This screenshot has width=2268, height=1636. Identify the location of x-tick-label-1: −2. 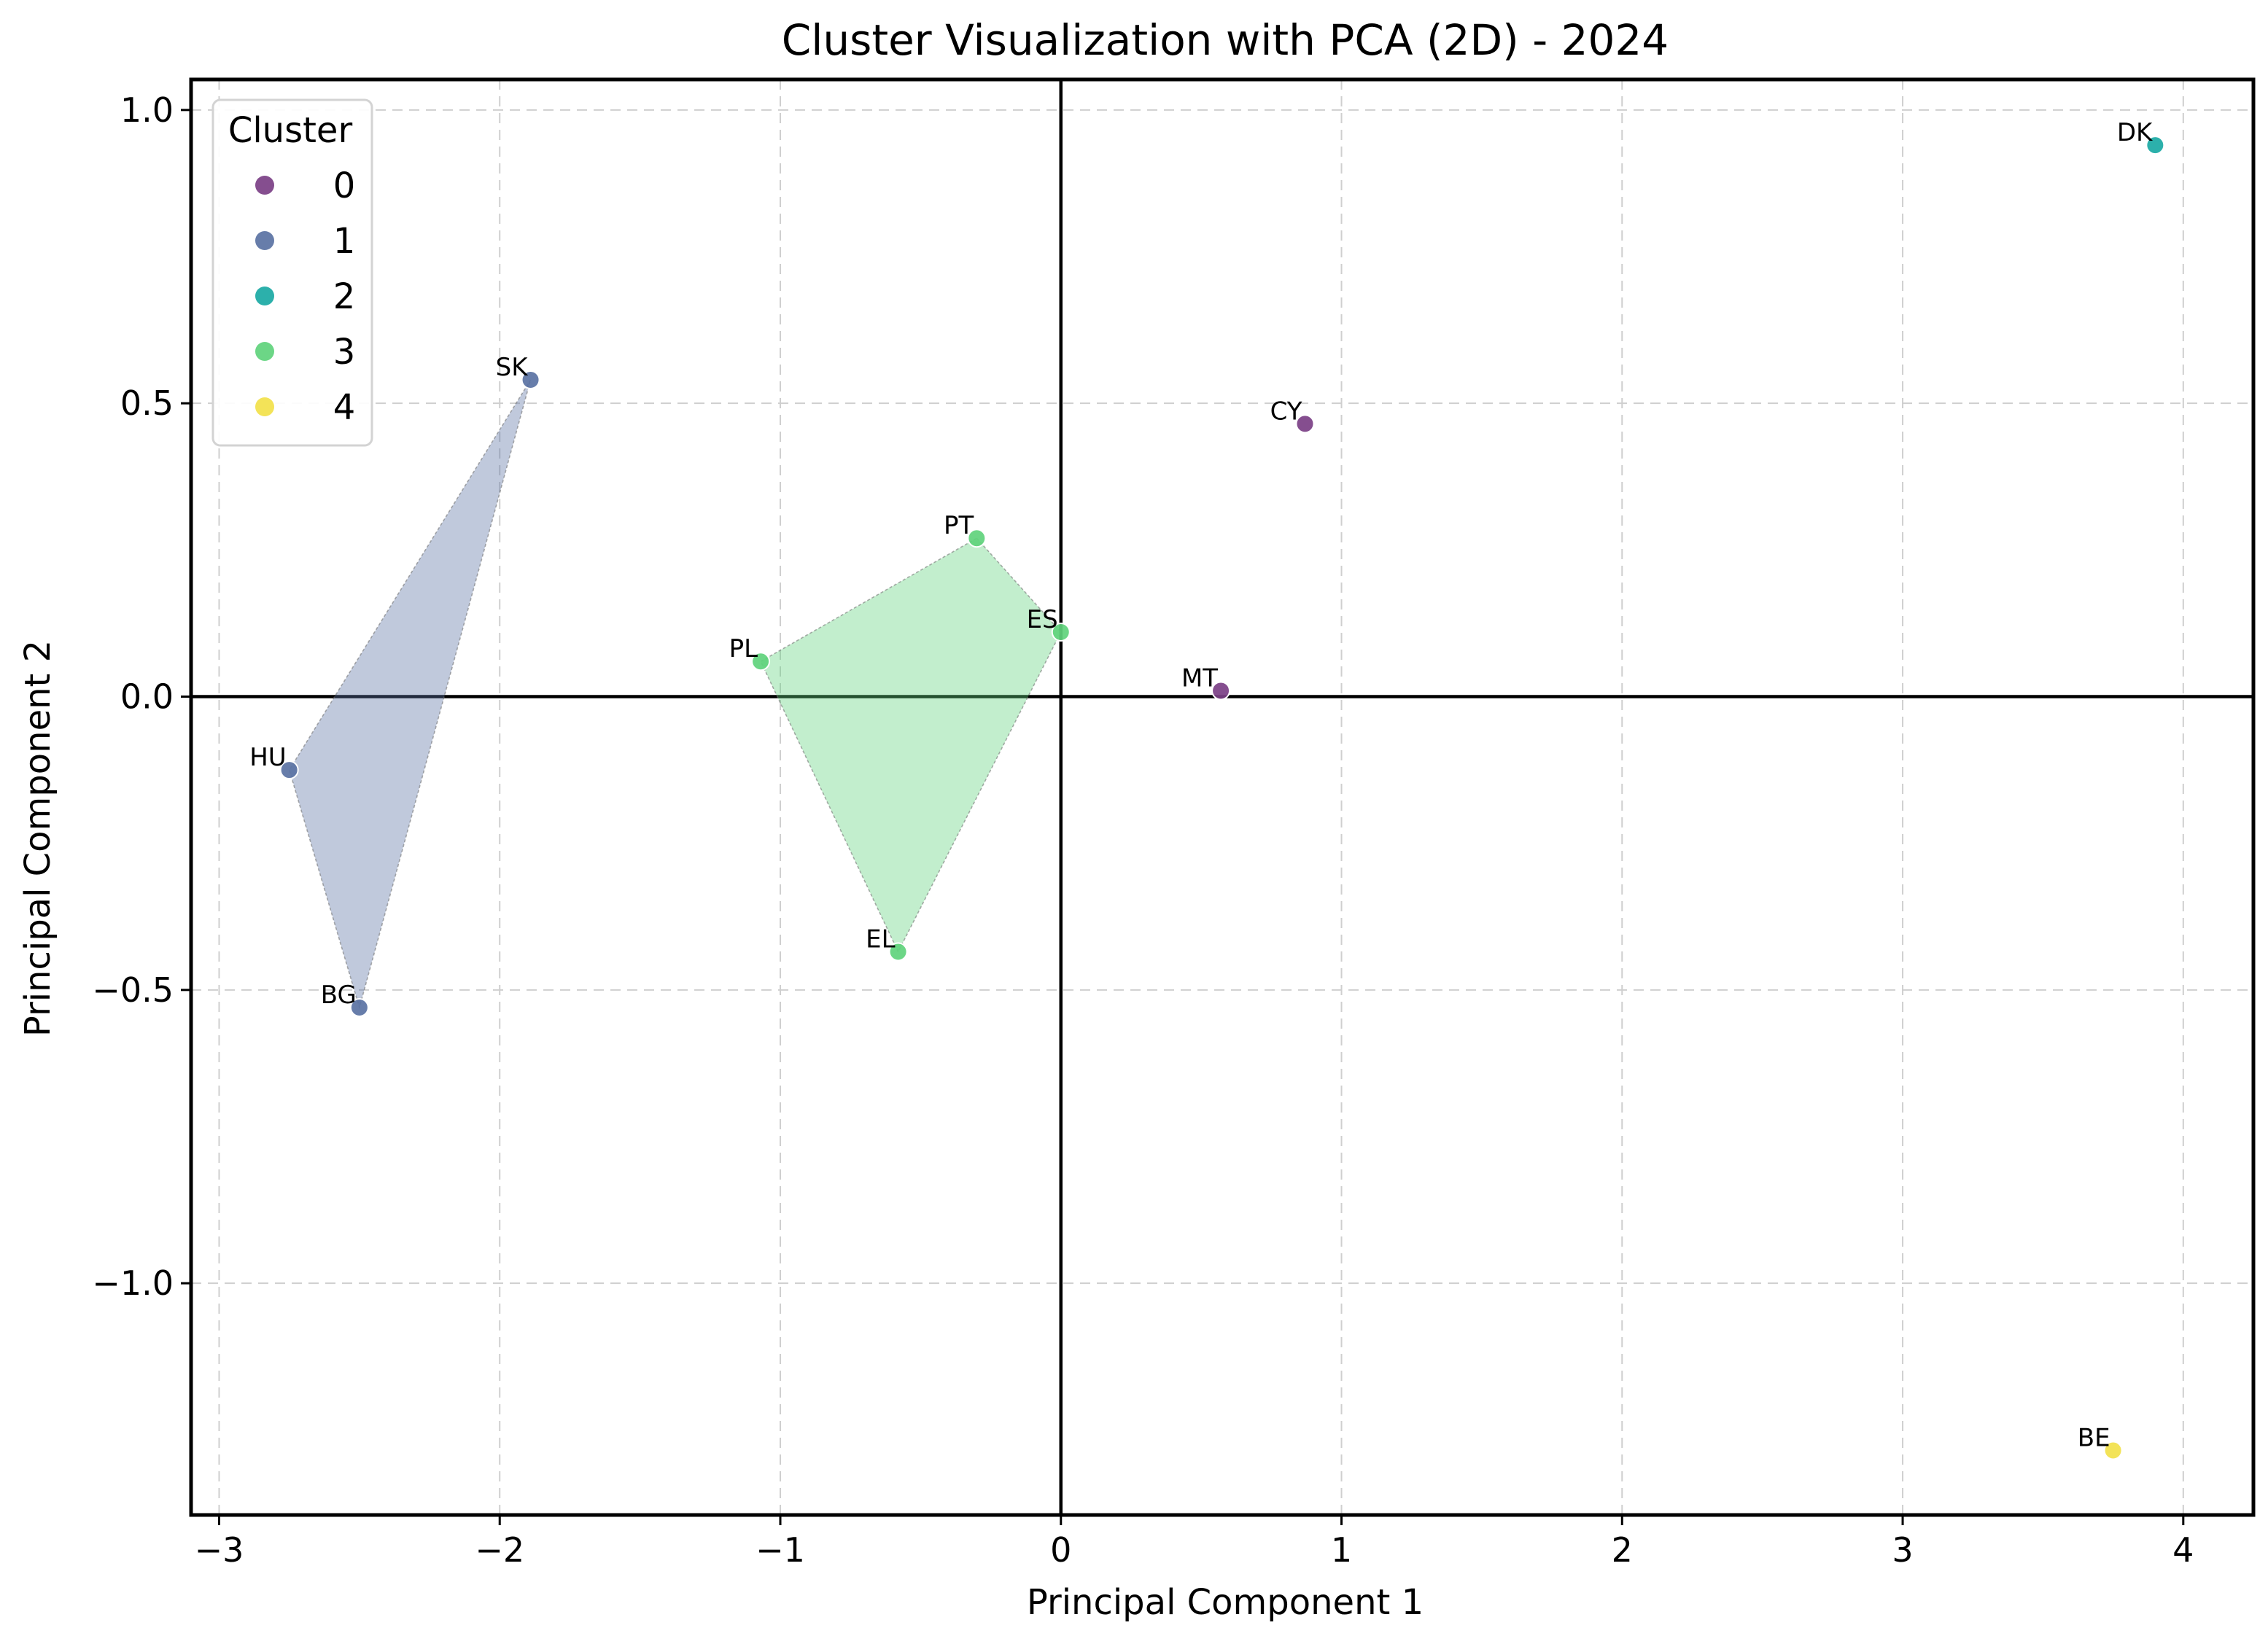
(500, 1550).